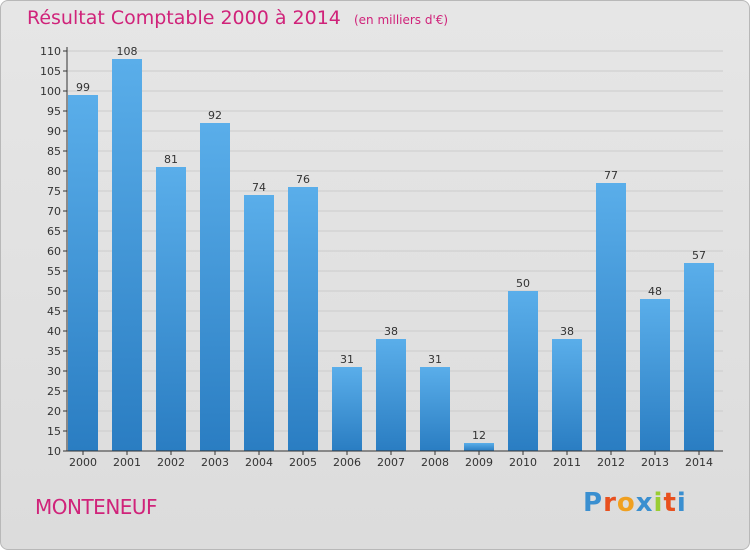 This screenshot has height=550, width=750. I want to click on y-tick-label: 20, so click(54, 411).